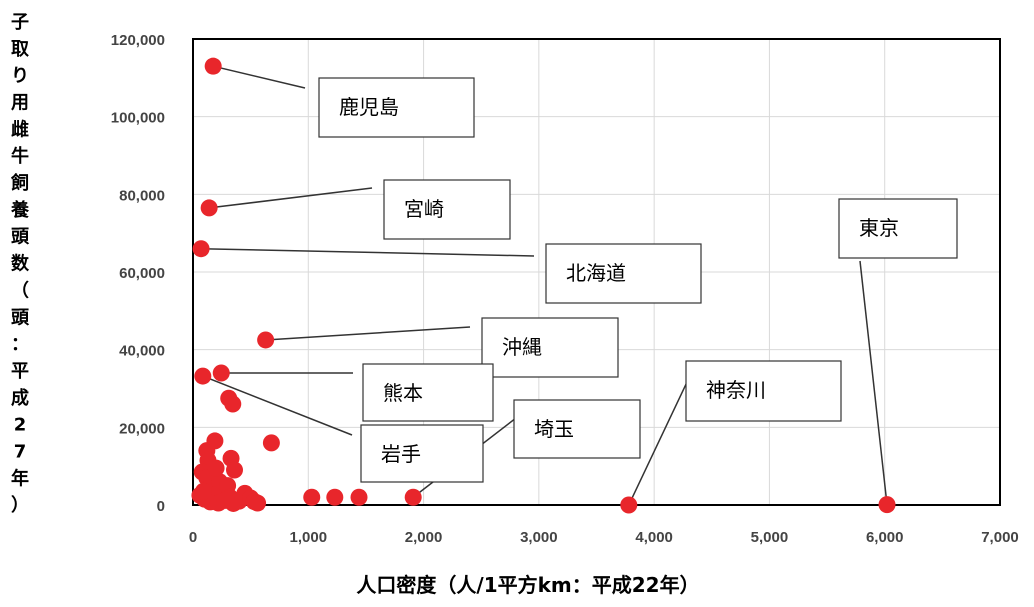 The image size is (1034, 607). I want to click on y-axis-label-char: ）, so click(20, 505).